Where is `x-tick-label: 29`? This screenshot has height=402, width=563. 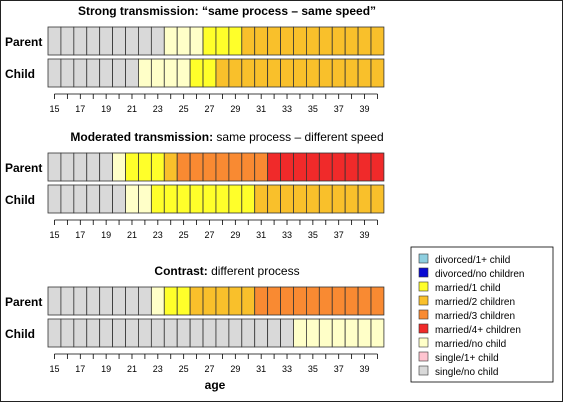
x-tick-label: 29 is located at coordinates (235, 235).